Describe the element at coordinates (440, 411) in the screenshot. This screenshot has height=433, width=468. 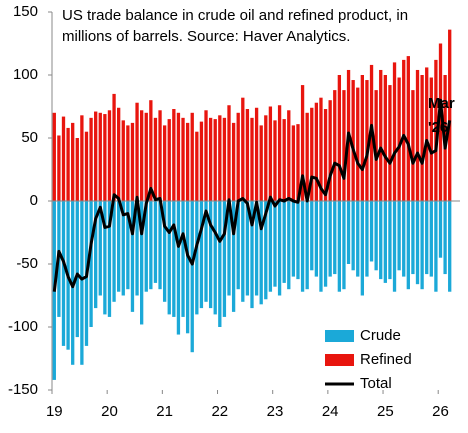
I see `x-tick-label: 26` at that location.